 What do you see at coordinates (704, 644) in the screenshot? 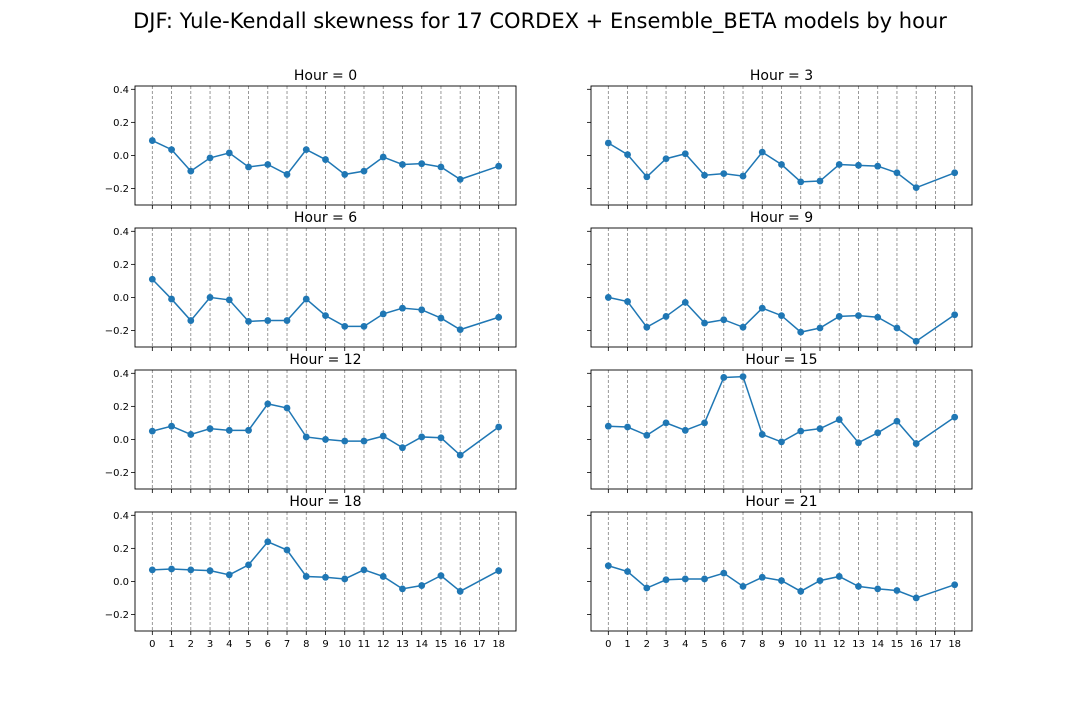
I see `x-tick-label: 5` at bounding box center [704, 644].